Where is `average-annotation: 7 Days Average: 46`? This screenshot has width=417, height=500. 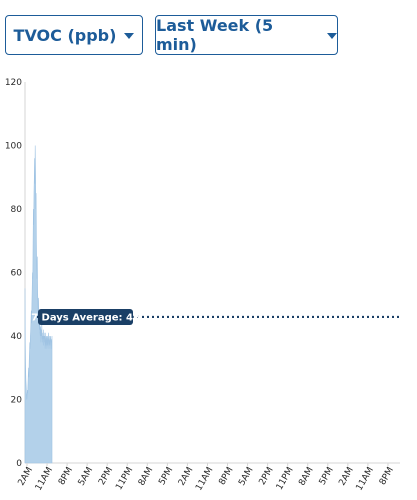
average-annotation: 7 Days Average: 46 is located at coordinates (215, 316).